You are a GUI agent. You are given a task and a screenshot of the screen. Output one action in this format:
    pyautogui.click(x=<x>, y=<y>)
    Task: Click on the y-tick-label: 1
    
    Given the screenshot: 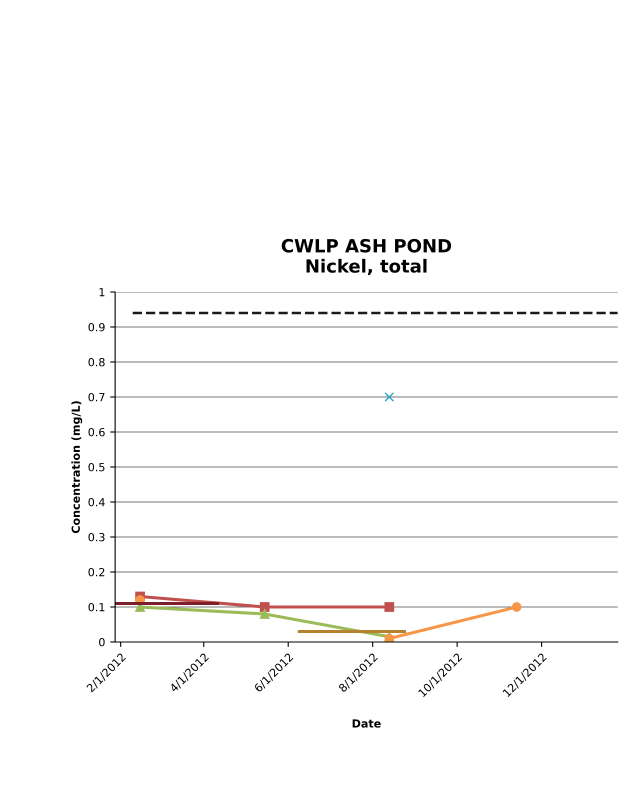 What is the action you would take?
    pyautogui.click(x=102, y=292)
    